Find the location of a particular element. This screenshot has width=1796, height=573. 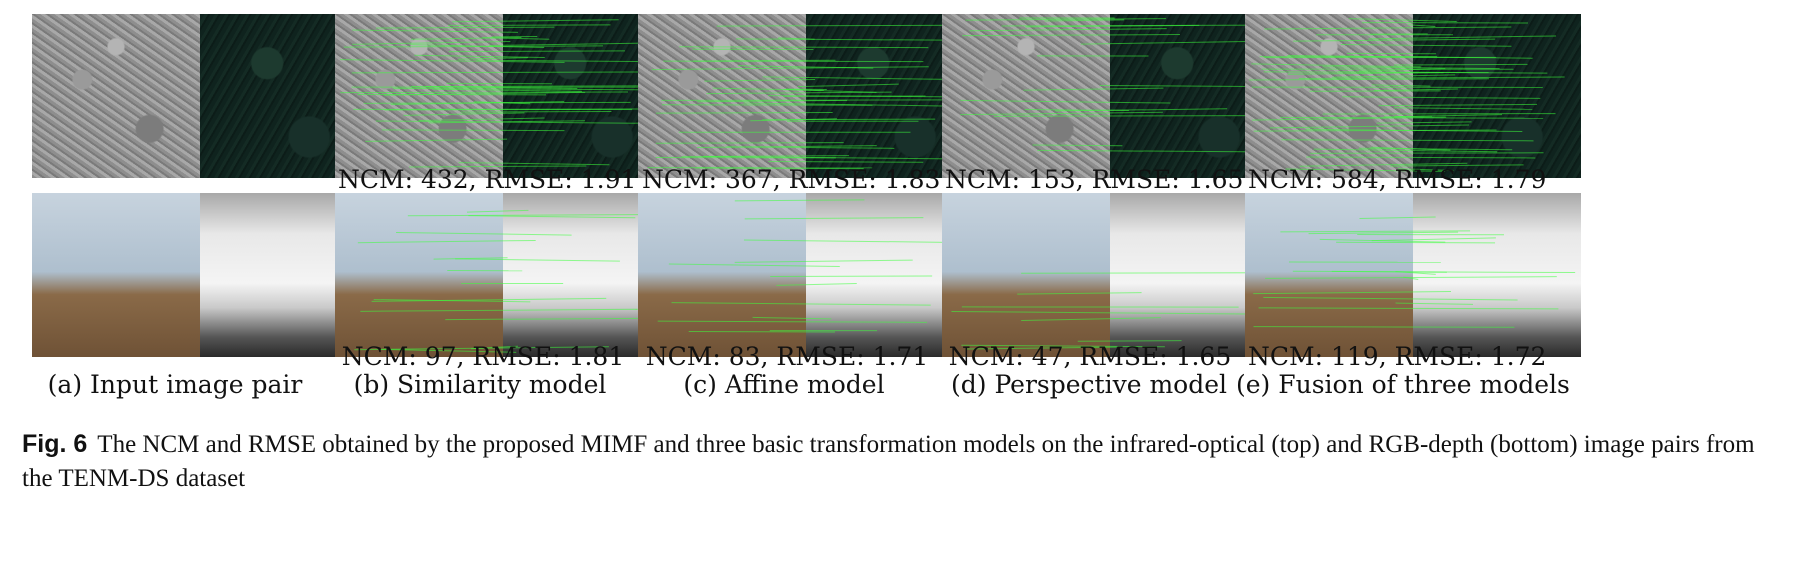

image-pair-bottom-c is located at coordinates (806, 275).